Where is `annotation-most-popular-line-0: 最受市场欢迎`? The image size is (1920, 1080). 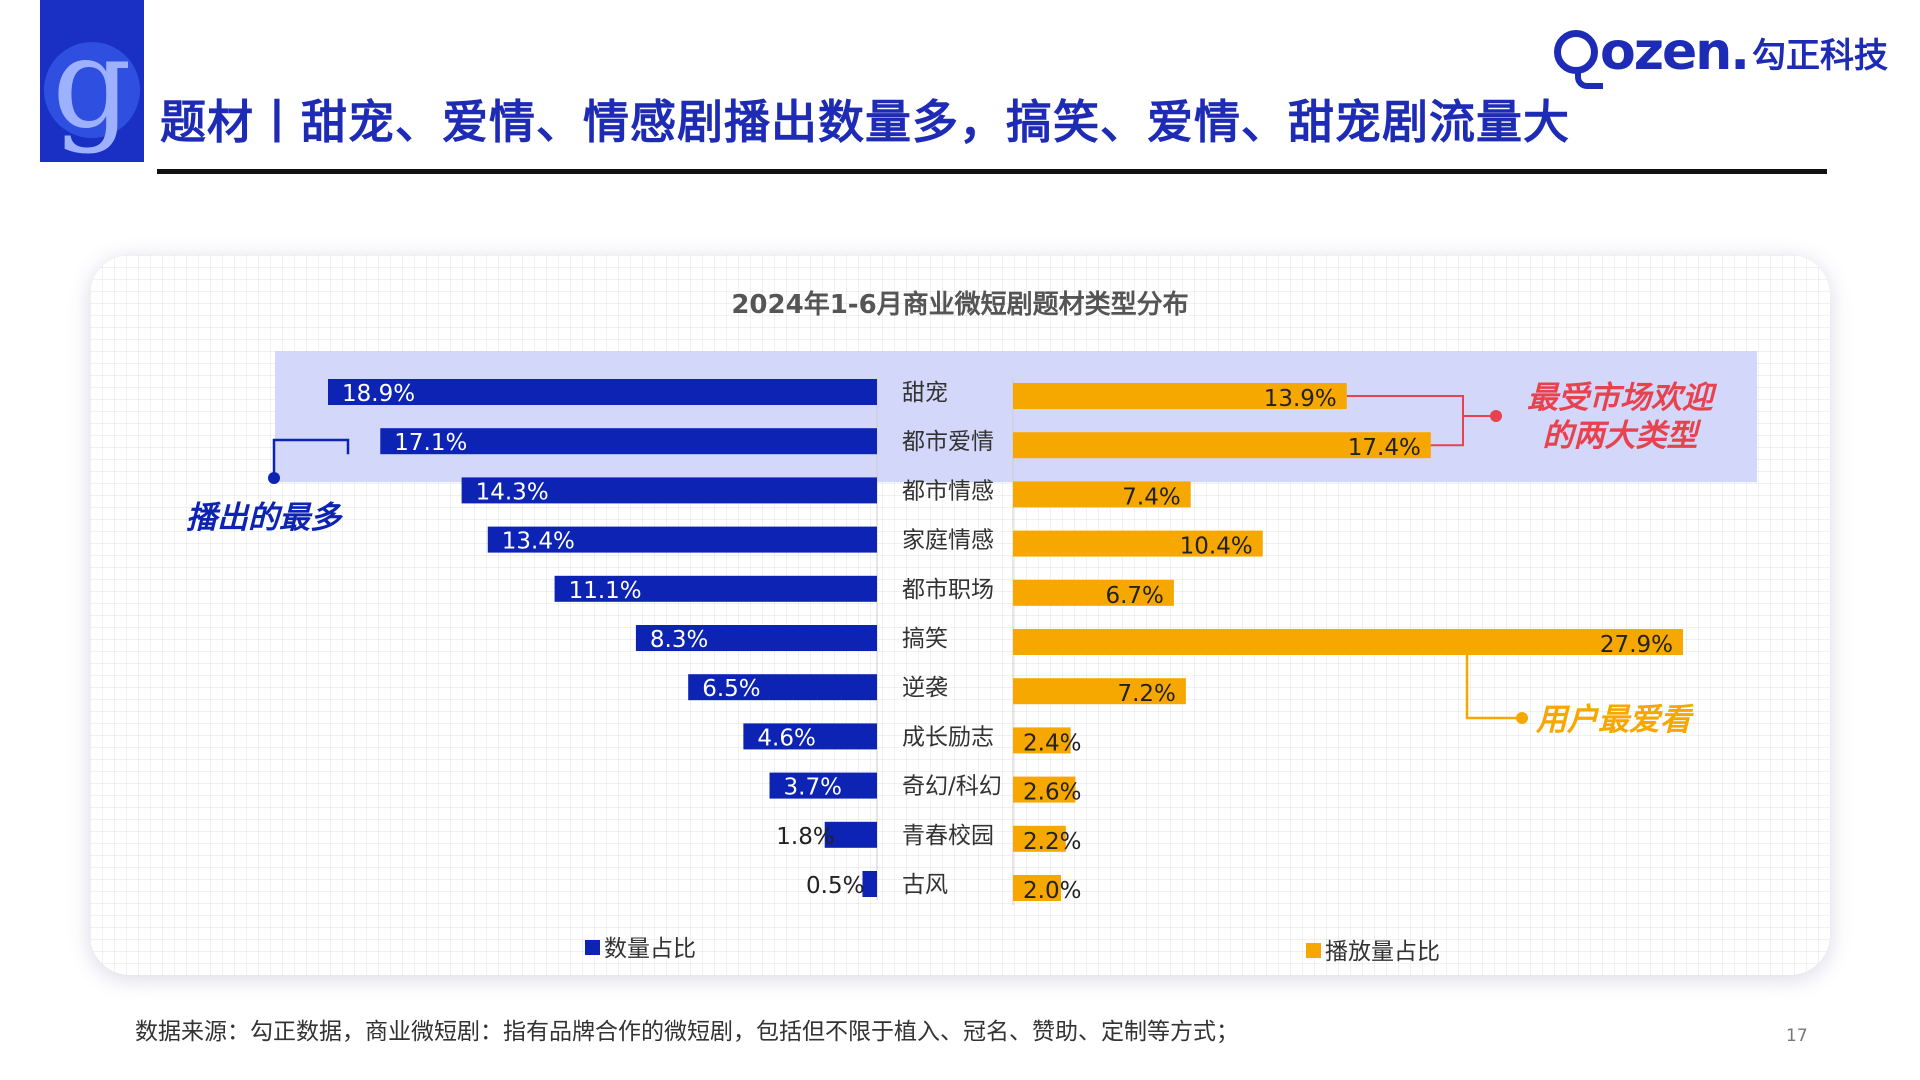
annotation-most-popular-line-0: 最受市场欢迎 is located at coordinates (1622, 398).